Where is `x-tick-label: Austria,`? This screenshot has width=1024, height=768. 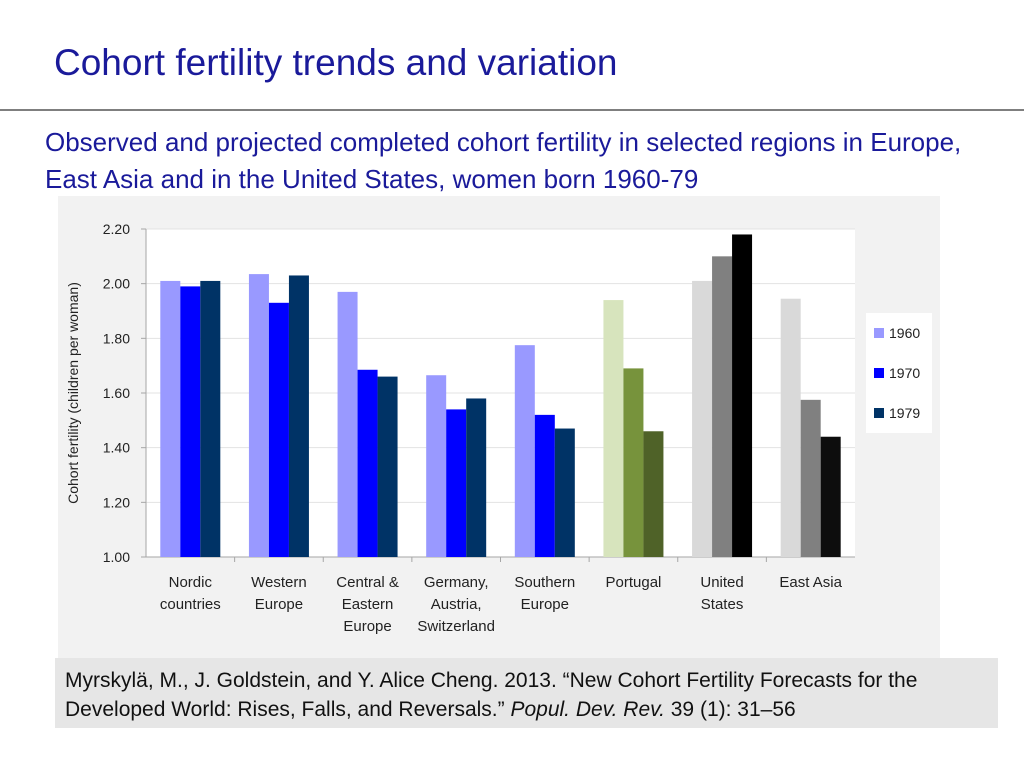 x-tick-label: Austria, is located at coordinates (456, 604).